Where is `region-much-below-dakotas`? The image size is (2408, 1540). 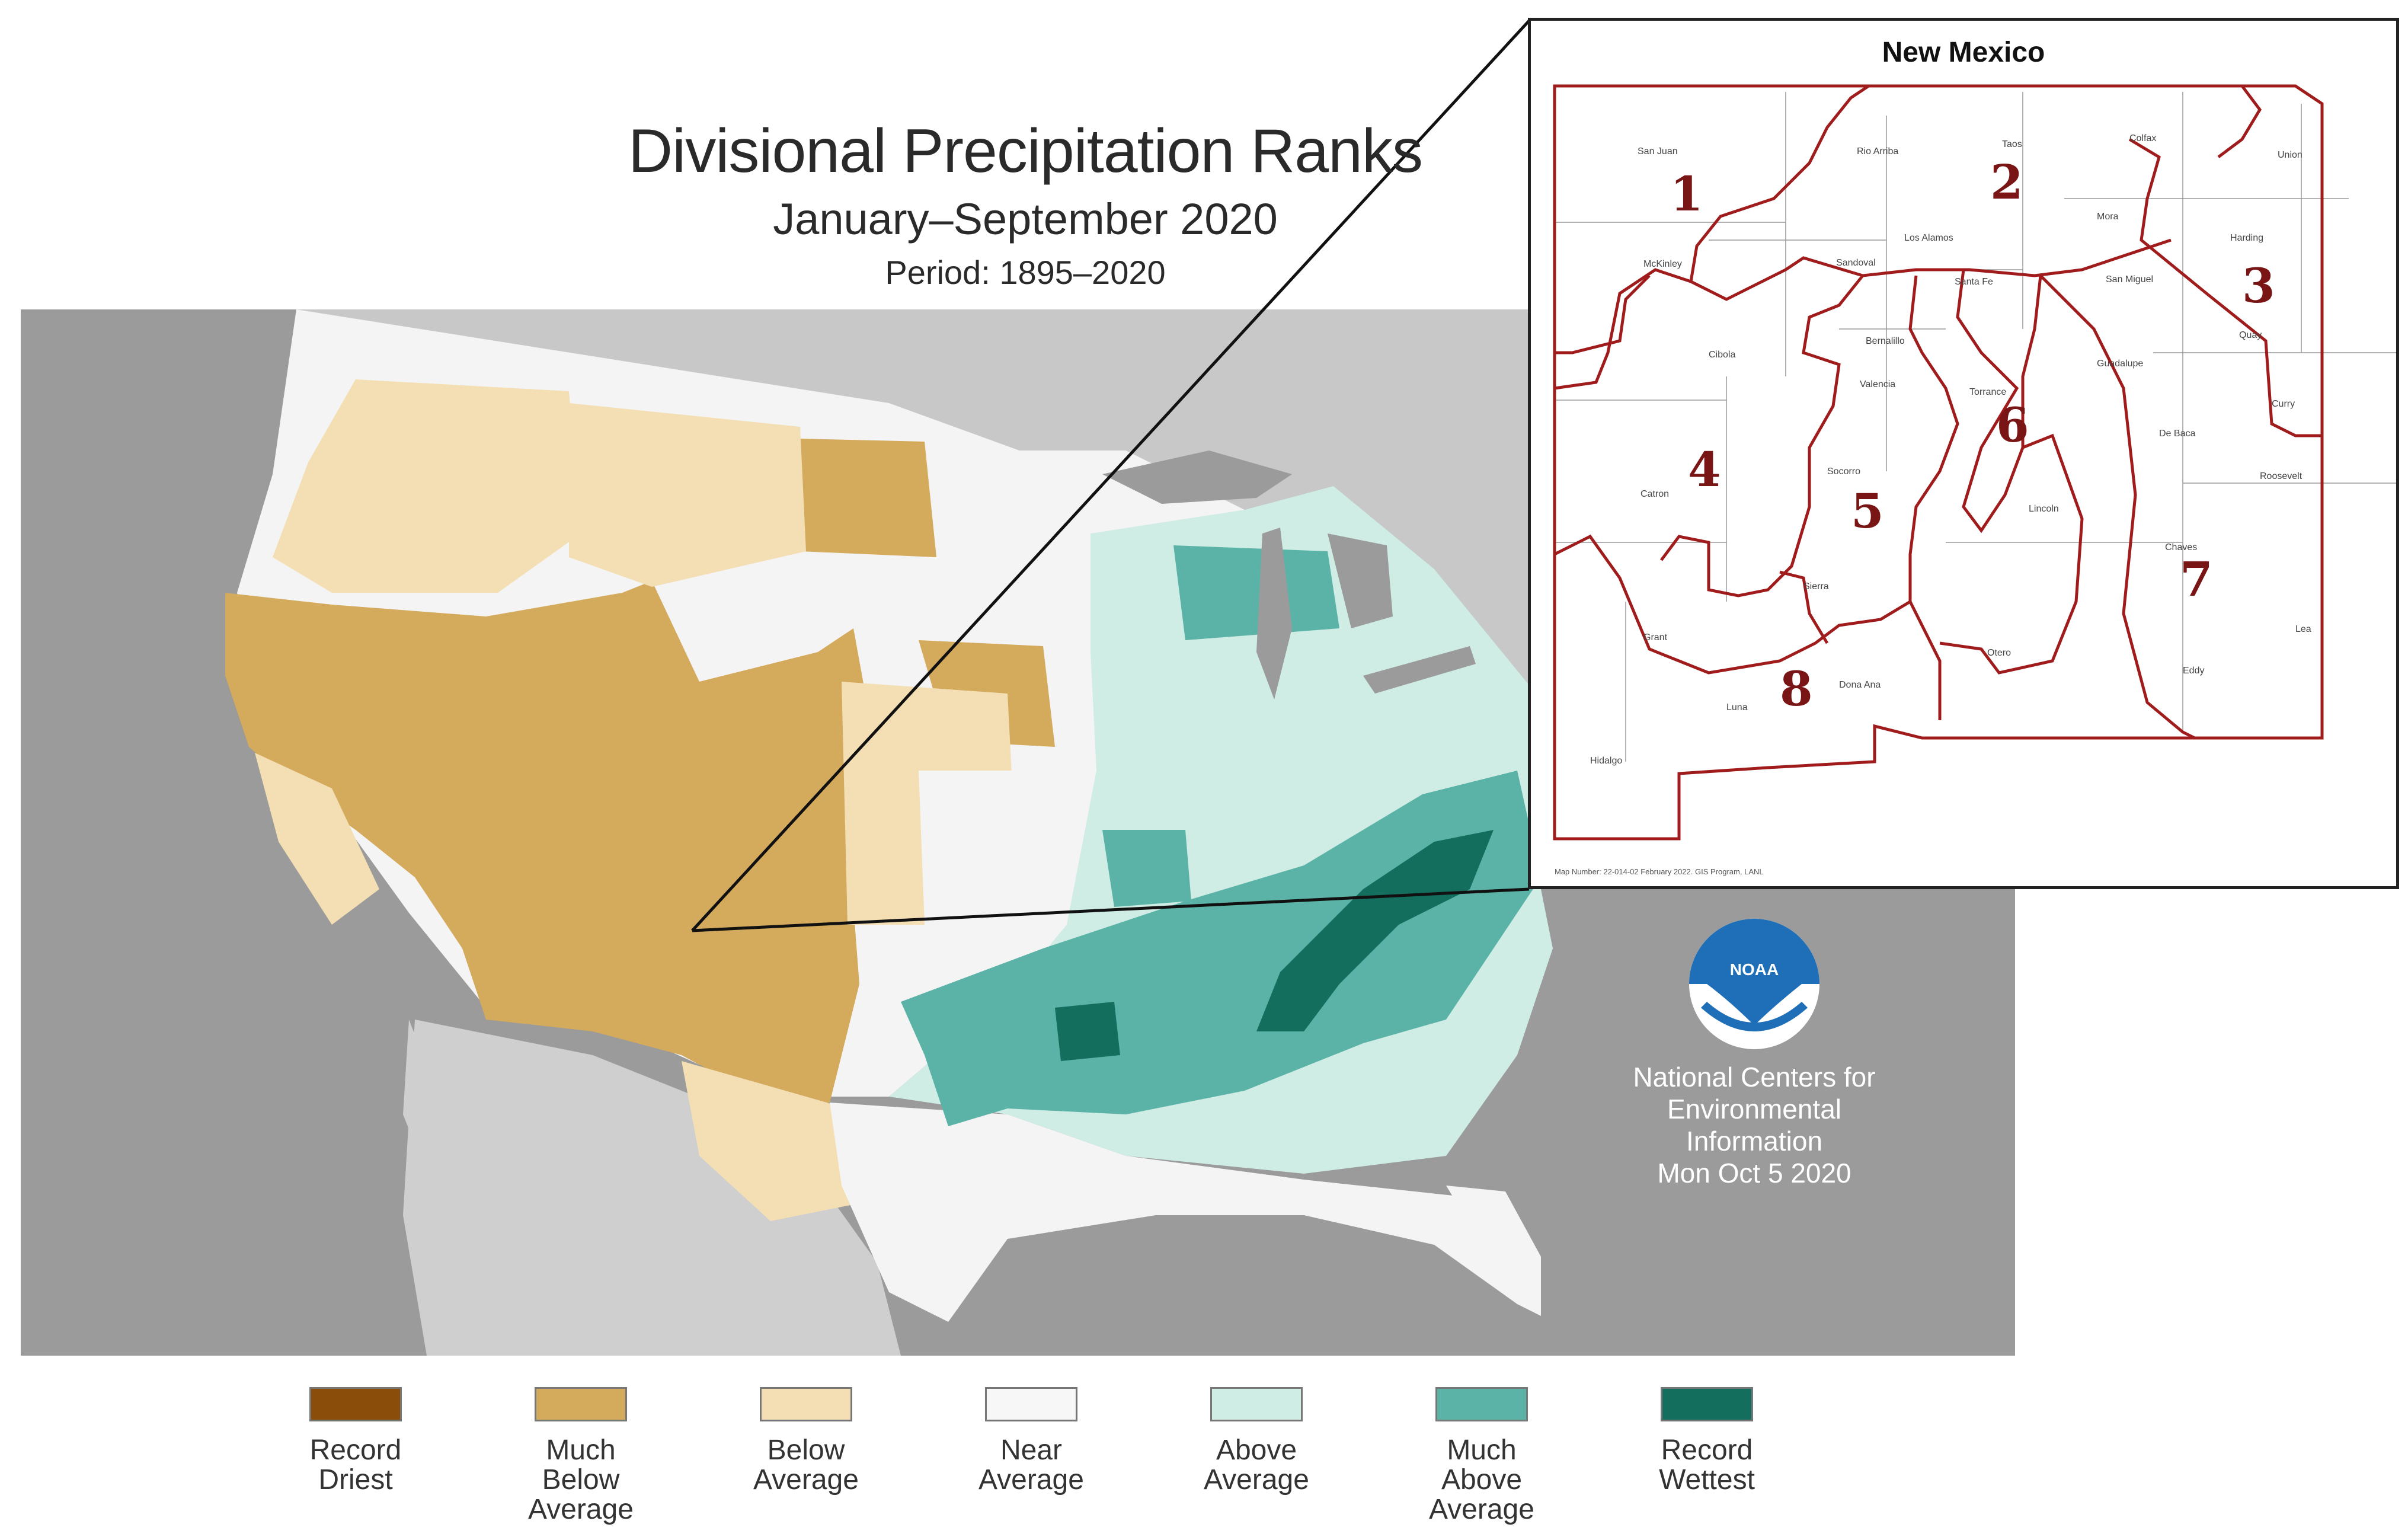 region-much-below-dakotas is located at coordinates (868, 498).